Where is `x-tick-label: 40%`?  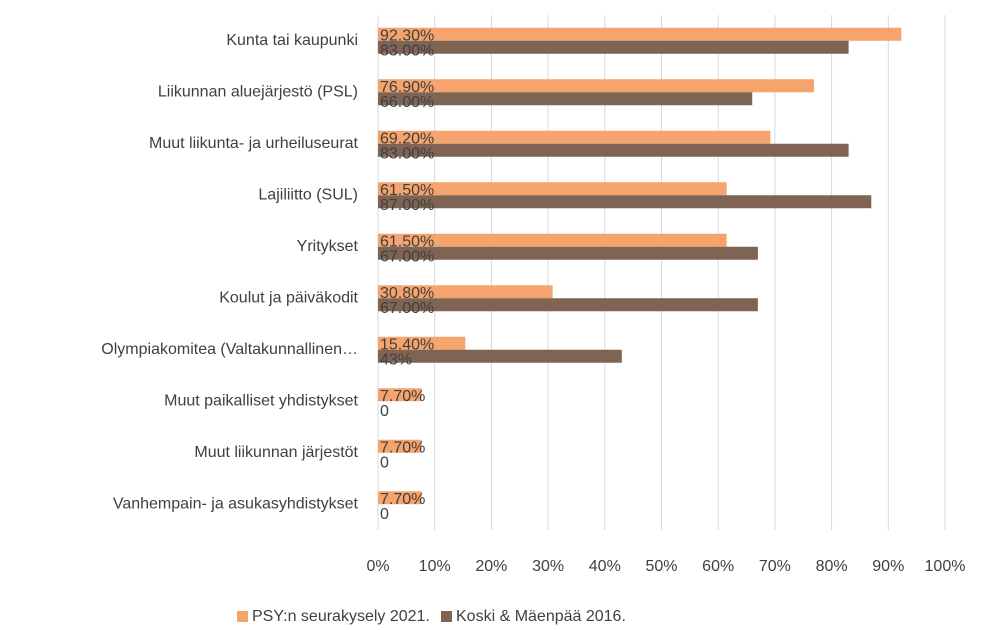 x-tick-label: 40% is located at coordinates (605, 566).